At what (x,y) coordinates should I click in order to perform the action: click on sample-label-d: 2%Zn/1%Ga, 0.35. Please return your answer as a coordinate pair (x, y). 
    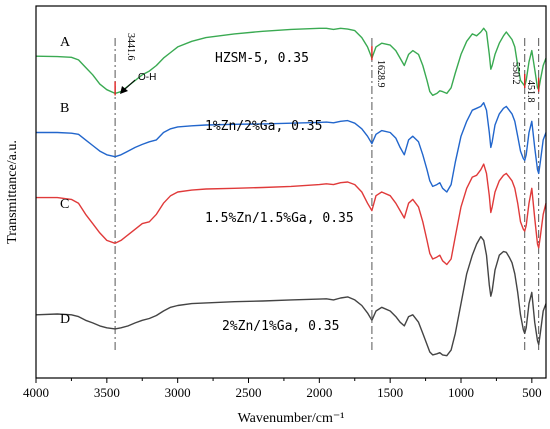
    Looking at the image, I should click on (280, 326).